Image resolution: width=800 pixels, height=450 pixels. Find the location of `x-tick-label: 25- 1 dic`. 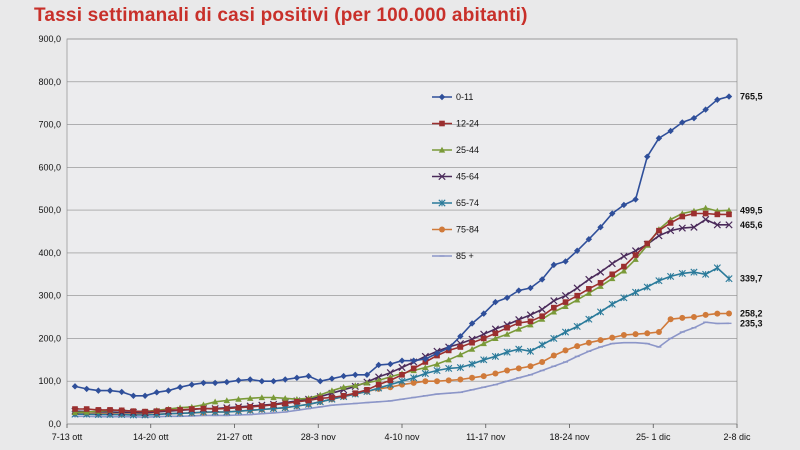

x-tick-label: 25- 1 dic is located at coordinates (653, 437).